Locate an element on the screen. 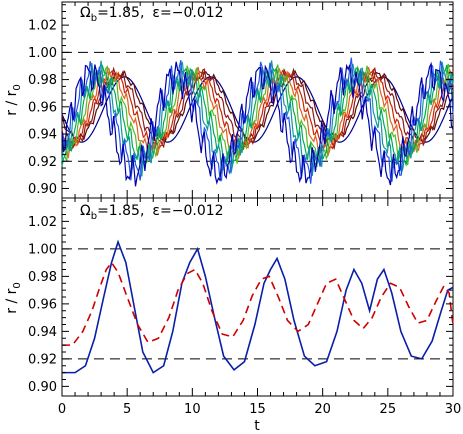 Image resolution: width=463 pixels, height=434 pixels. x-tick-label: 25 is located at coordinates (388, 409).